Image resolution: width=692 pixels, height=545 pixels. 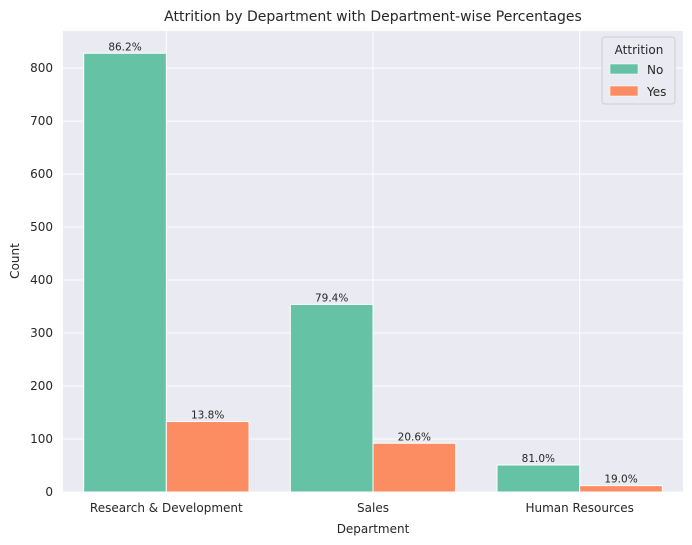 What do you see at coordinates (579, 508) in the screenshot?
I see `x-tick-label: Human Resources` at bounding box center [579, 508].